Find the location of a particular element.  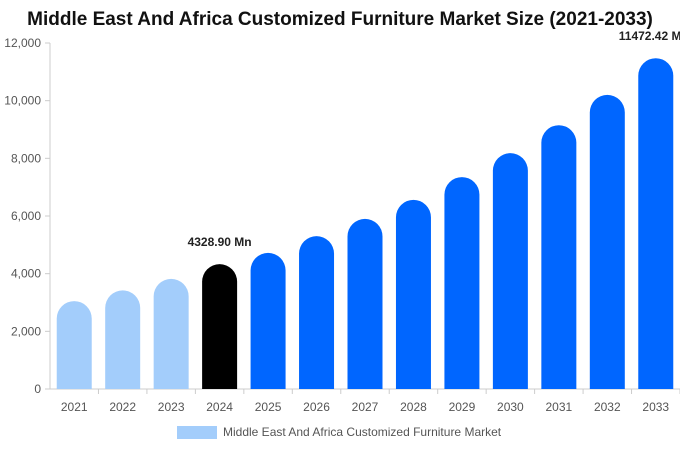

x-tick-label-2022: 2022 is located at coordinates (122, 407).